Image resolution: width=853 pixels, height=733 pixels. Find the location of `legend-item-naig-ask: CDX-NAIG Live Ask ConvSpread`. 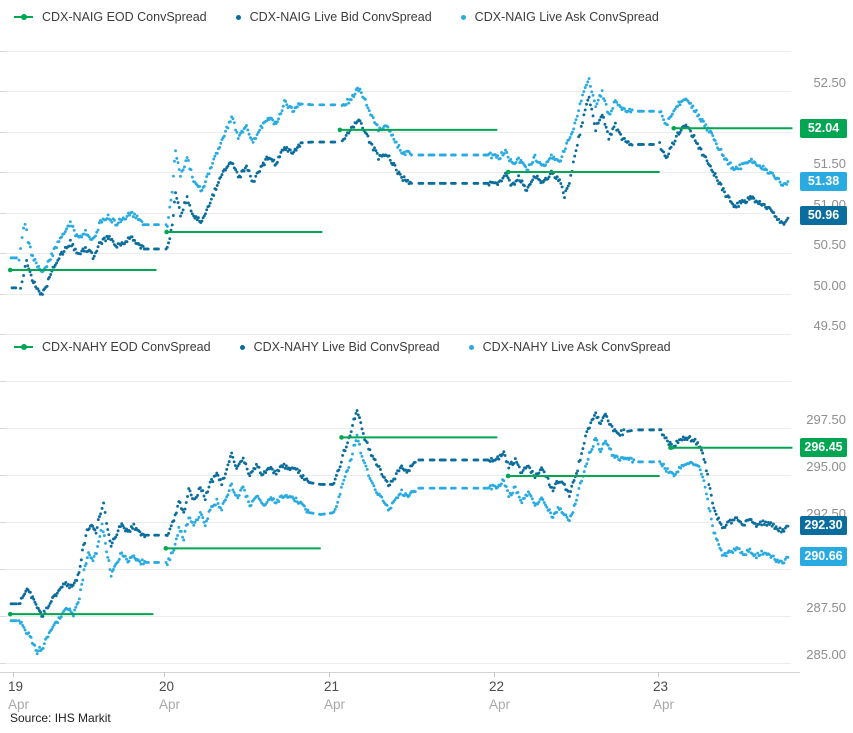

legend-item-naig-ask: CDX-NAIG Live Ask ConvSpread is located at coordinates (559, 17).